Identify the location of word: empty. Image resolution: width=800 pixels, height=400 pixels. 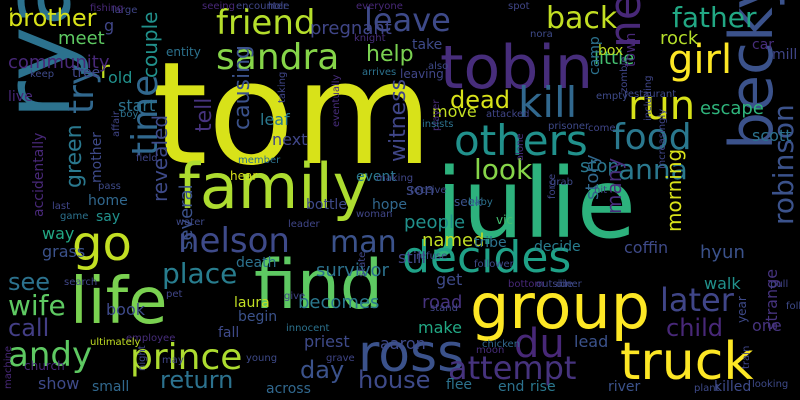
(612, 96).